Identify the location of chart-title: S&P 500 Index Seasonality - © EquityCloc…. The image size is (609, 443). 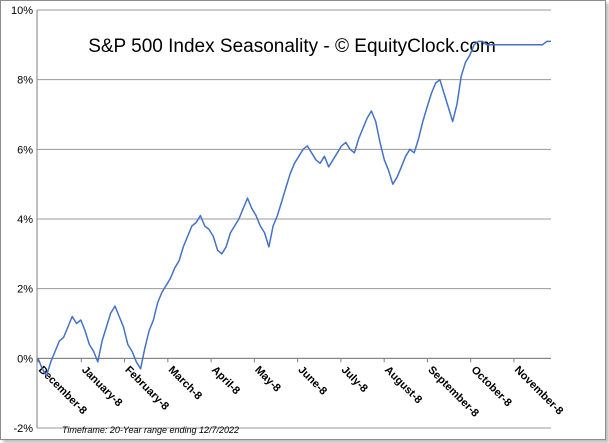
(292, 46).